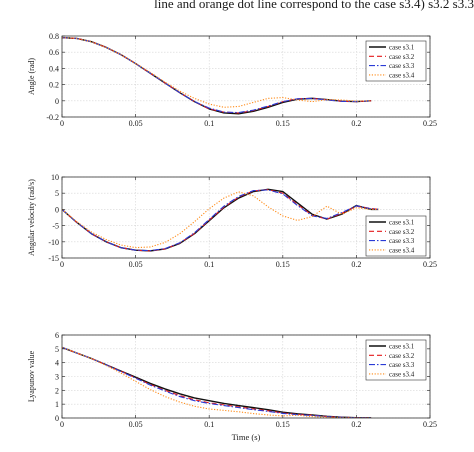  Describe the element at coordinates (57, 390) in the screenshot. I see `y-tick-label: 2` at that location.